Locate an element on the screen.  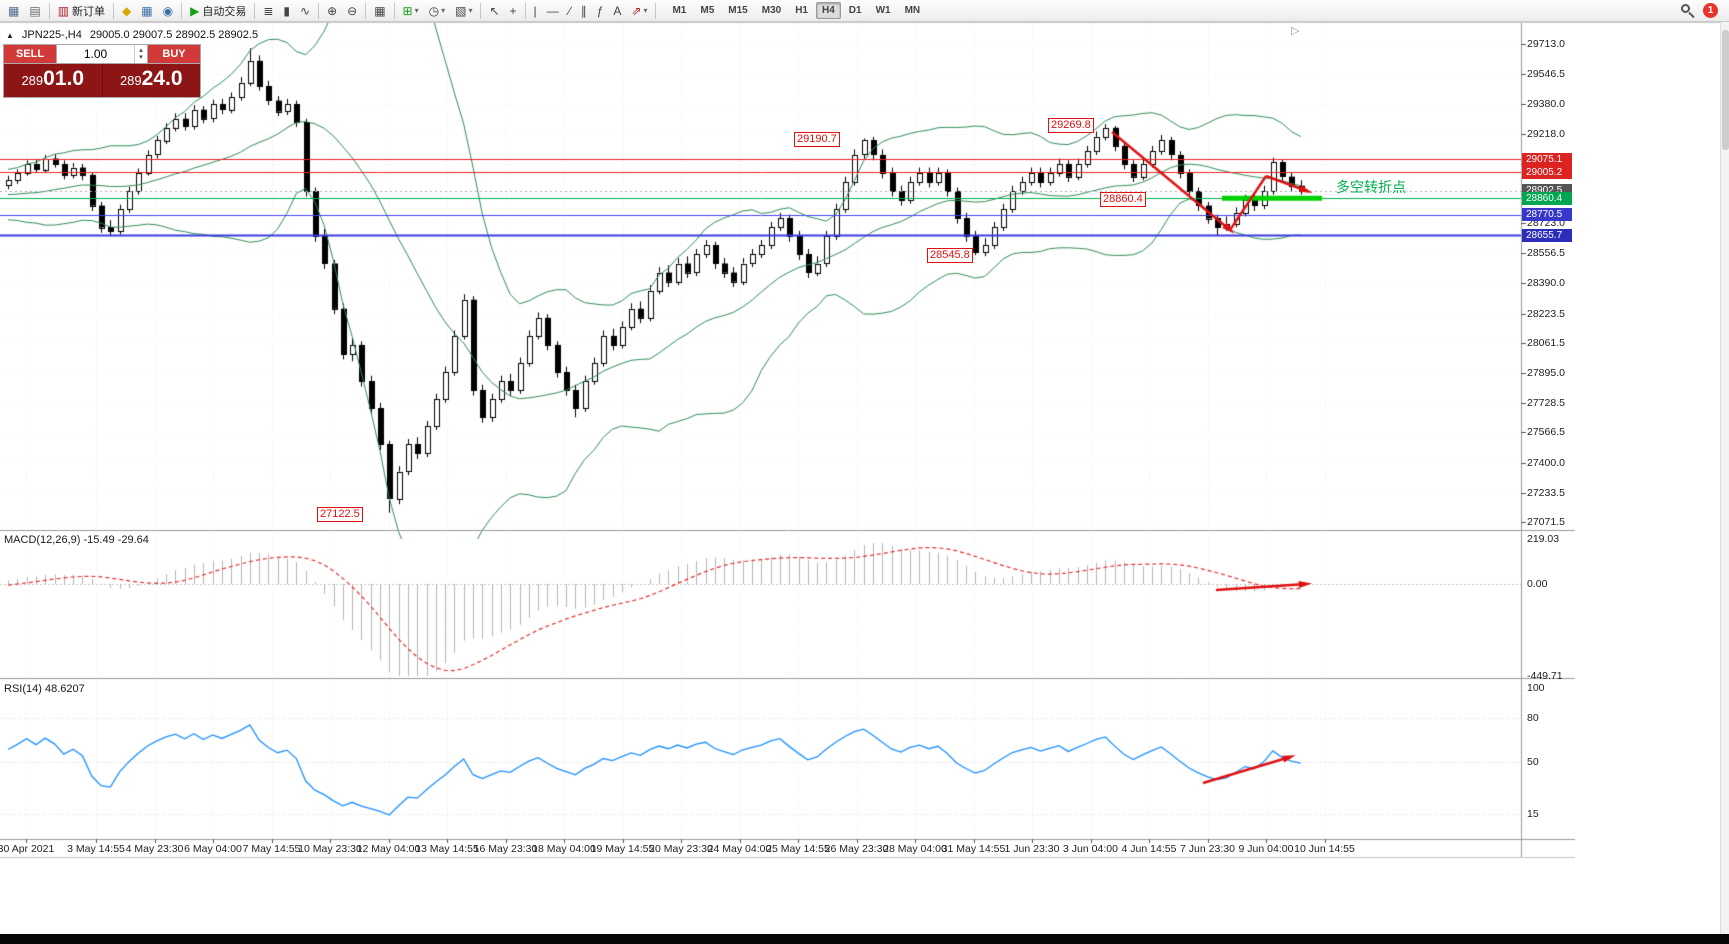
vertical-line-icon: | is located at coordinates (535, 11).